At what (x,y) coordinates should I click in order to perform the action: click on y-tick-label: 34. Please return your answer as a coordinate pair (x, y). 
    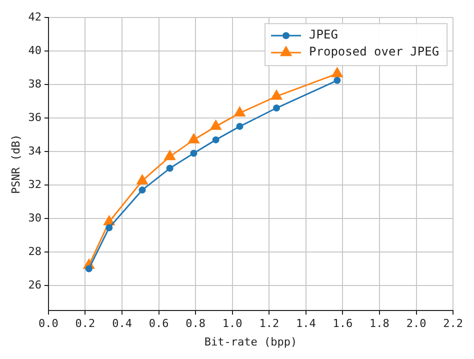
    Looking at the image, I should click on (35, 151).